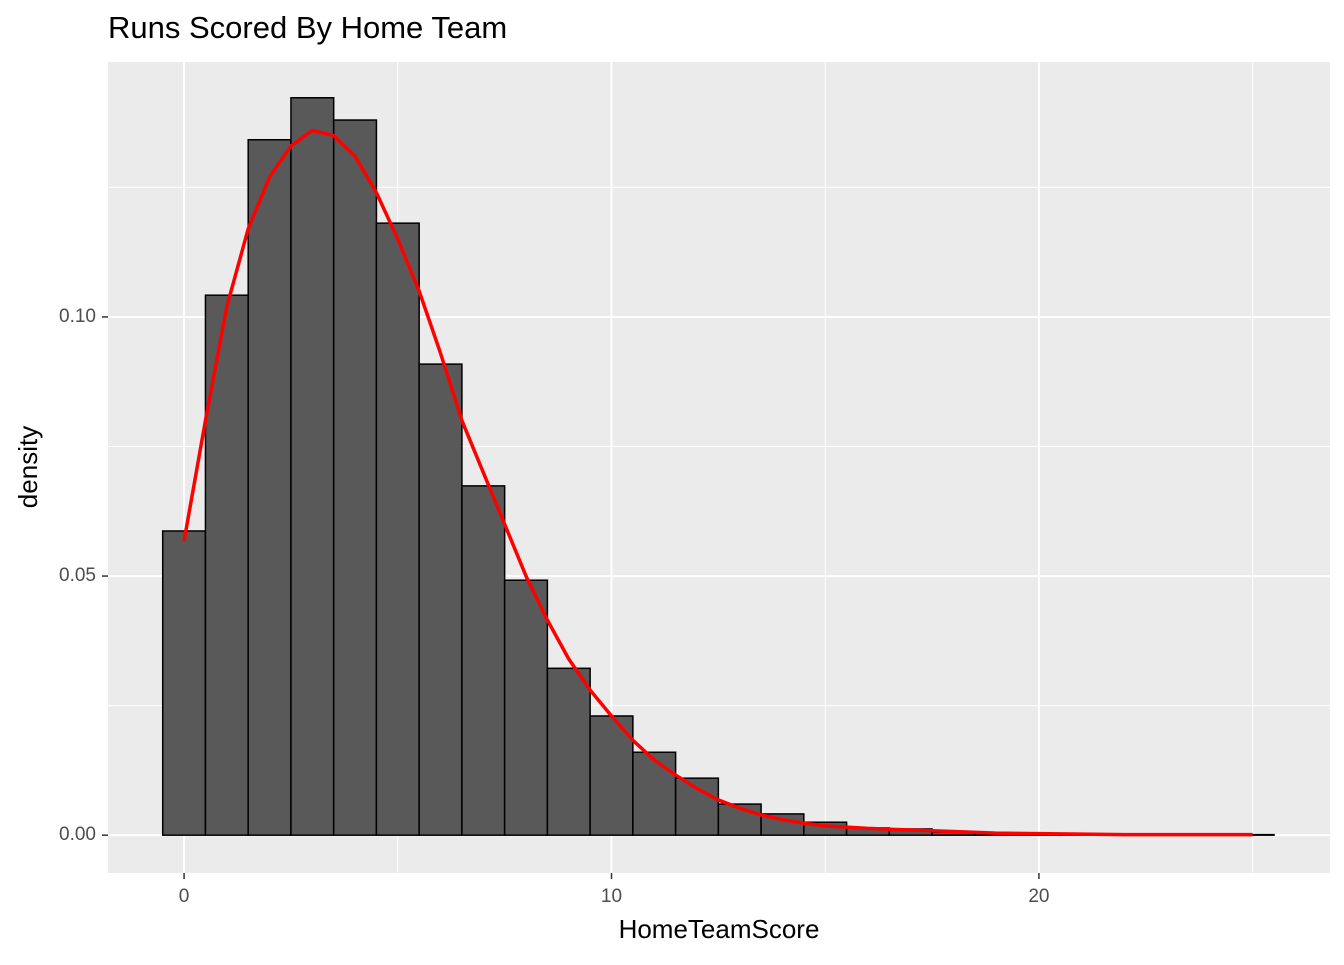 This screenshot has width=1344, height=965. Describe the element at coordinates (1038, 896) in the screenshot. I see `x-tick-label: 20` at that location.